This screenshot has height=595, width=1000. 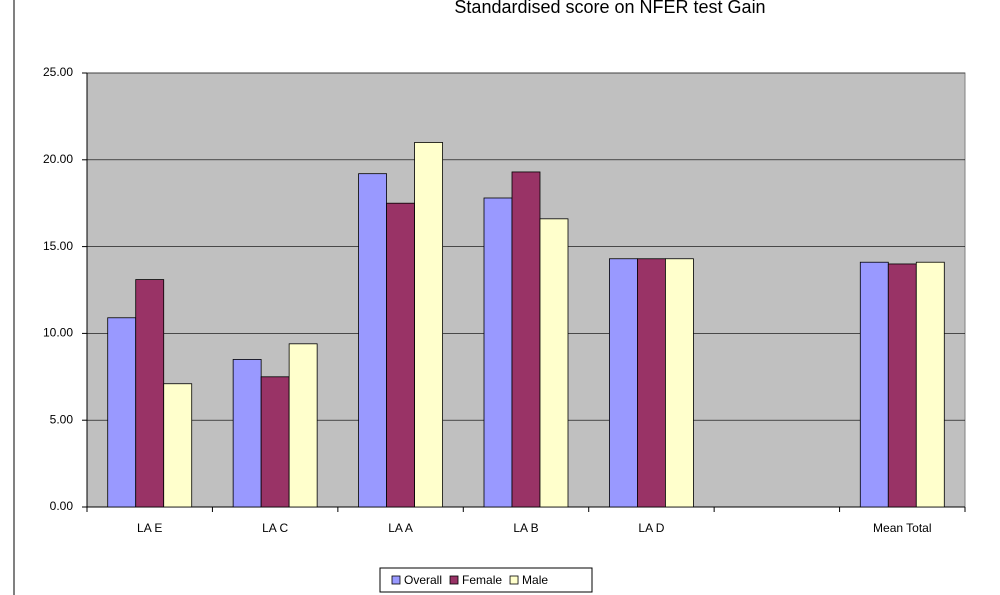 What do you see at coordinates (58, 333) in the screenshot?
I see `y-tick-label: 10.00` at bounding box center [58, 333].